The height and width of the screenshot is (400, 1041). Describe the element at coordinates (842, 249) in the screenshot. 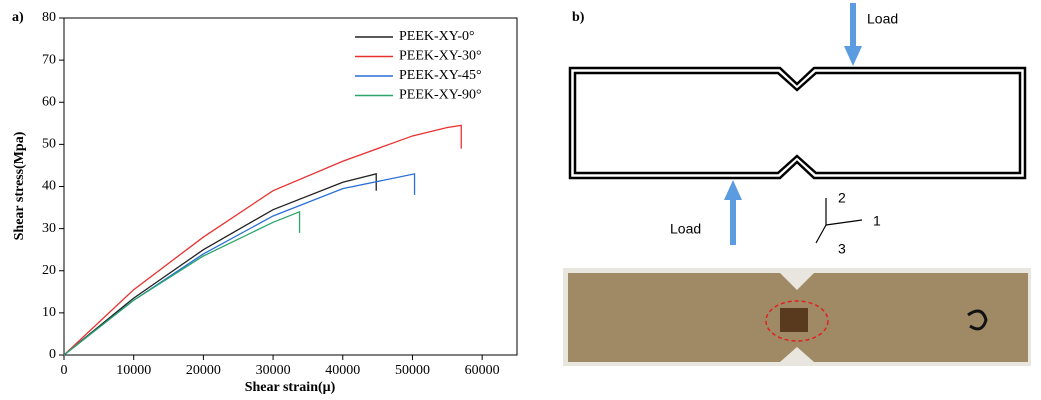

I see `axis-label: 3` at that location.